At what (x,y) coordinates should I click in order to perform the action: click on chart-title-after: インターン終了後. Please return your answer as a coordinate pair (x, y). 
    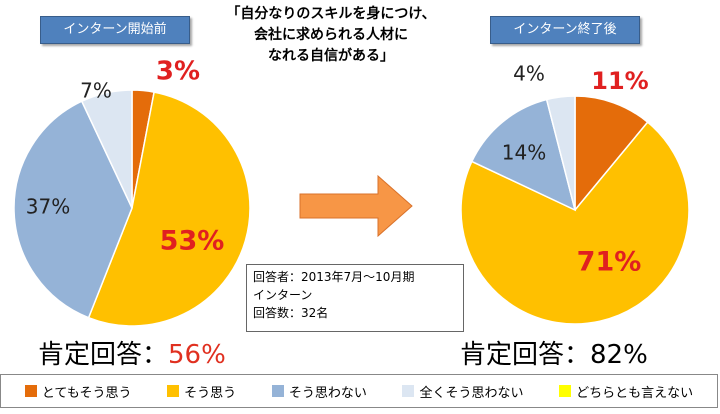
    Looking at the image, I should click on (565, 30).